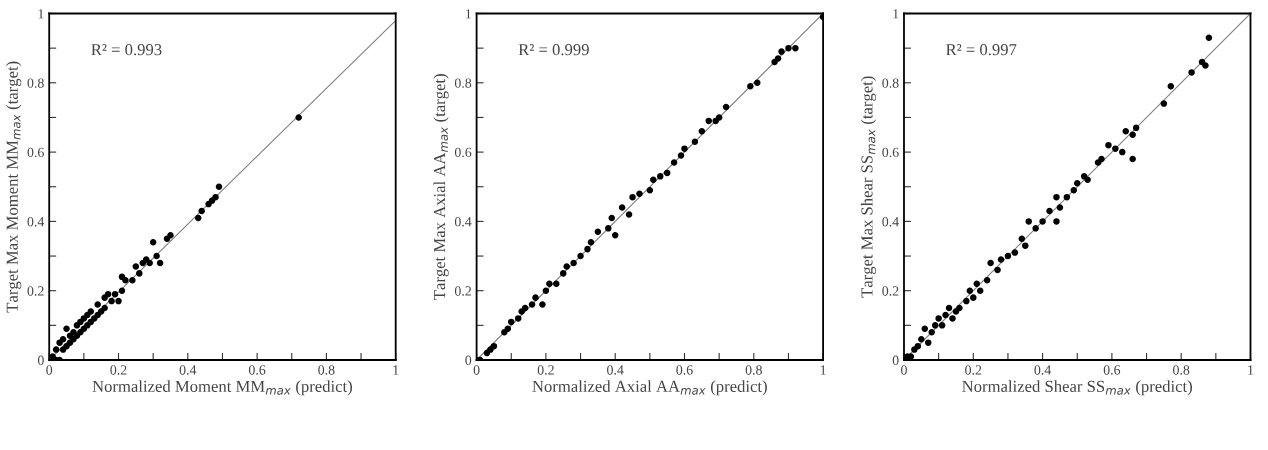 The width and height of the screenshot is (1268, 450). Describe the element at coordinates (1077, 388) in the screenshot. I see `x-axis-title: Normalized Shear SS$_{max}$ (predict)` at that location.